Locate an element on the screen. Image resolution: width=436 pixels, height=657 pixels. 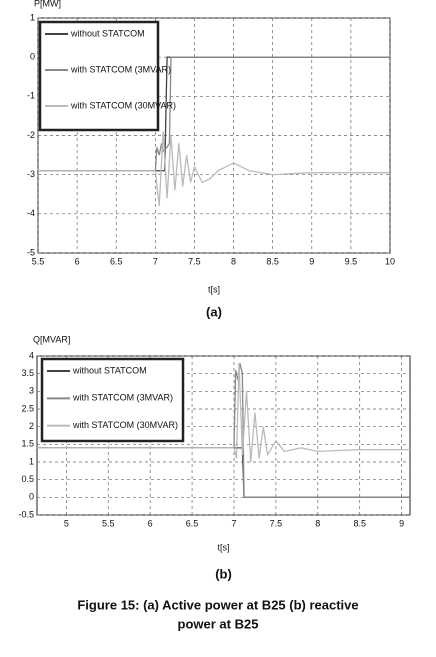
y-tick-label: 3 is located at coordinates (31, 391).